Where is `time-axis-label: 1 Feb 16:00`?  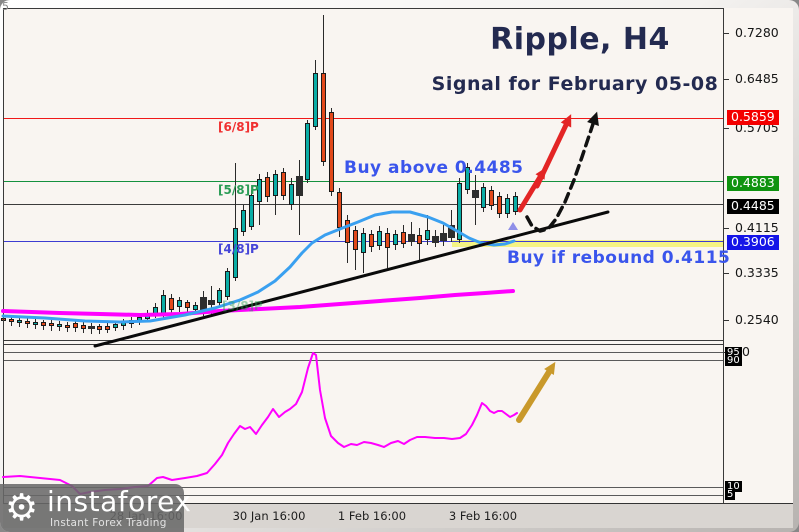 time-axis-label: 1 Feb 16:00 is located at coordinates (372, 516).